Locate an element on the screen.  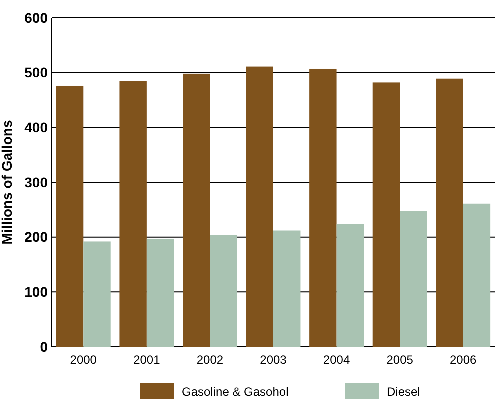
x-tick-label: 2004 is located at coordinates (336, 360).